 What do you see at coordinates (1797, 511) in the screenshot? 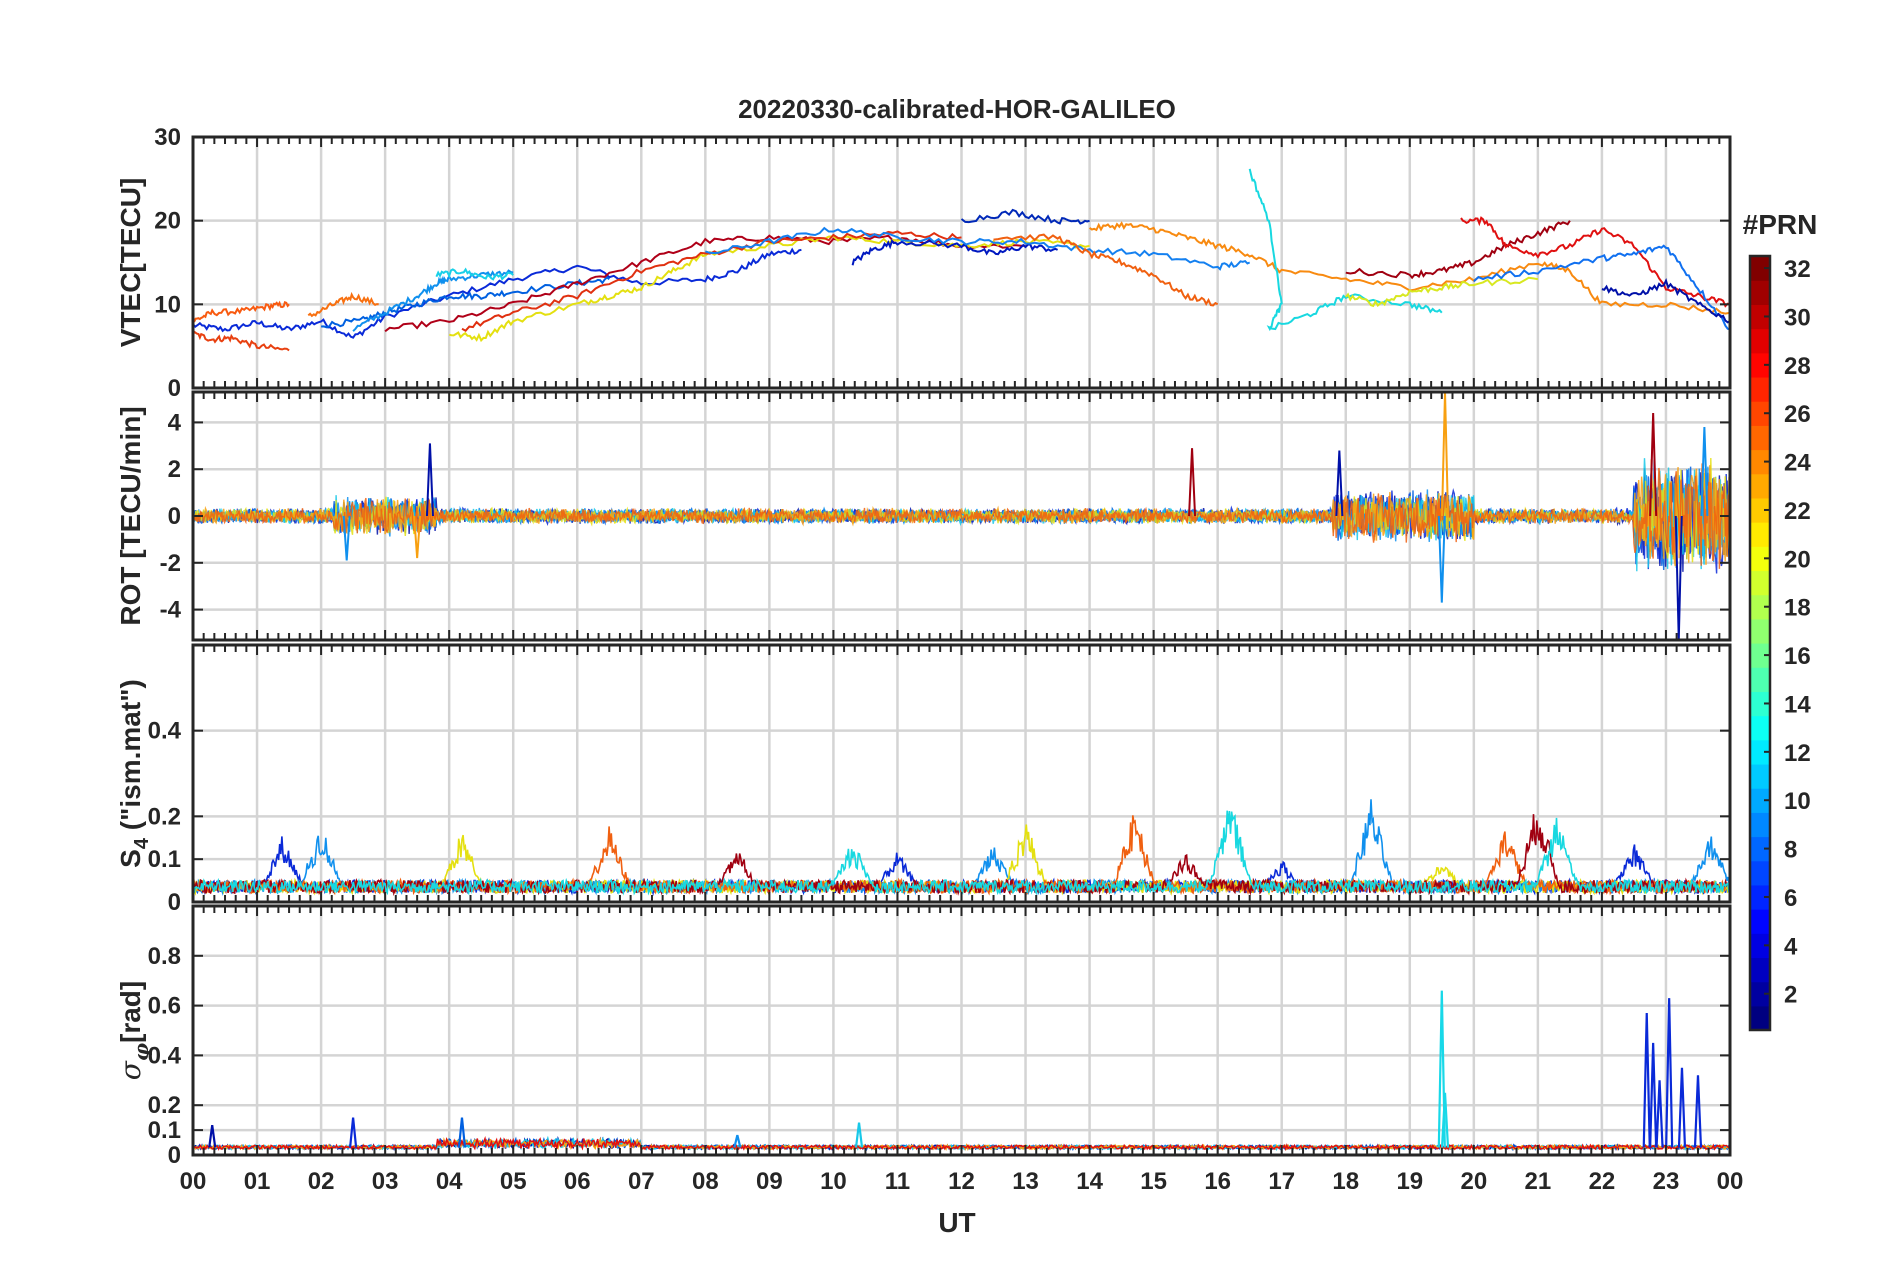
I see `colorbar-tick-label: 22` at bounding box center [1797, 511].